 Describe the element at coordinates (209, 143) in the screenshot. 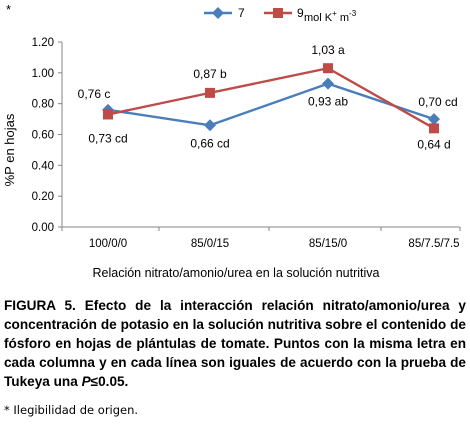

I see `data-label: 0,66 cd` at that location.